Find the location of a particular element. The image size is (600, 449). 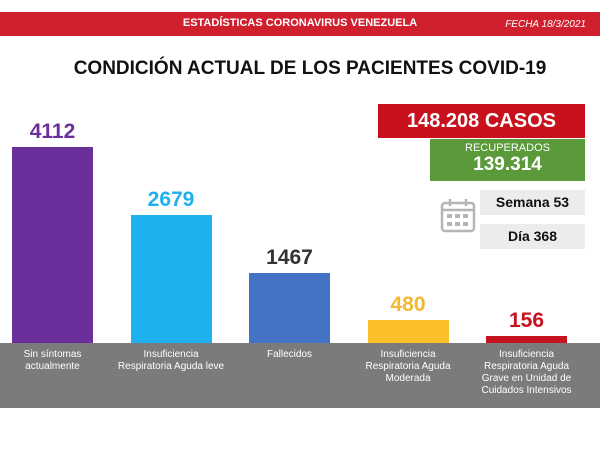

category-label: Fallecidos is located at coordinates (289, 354).